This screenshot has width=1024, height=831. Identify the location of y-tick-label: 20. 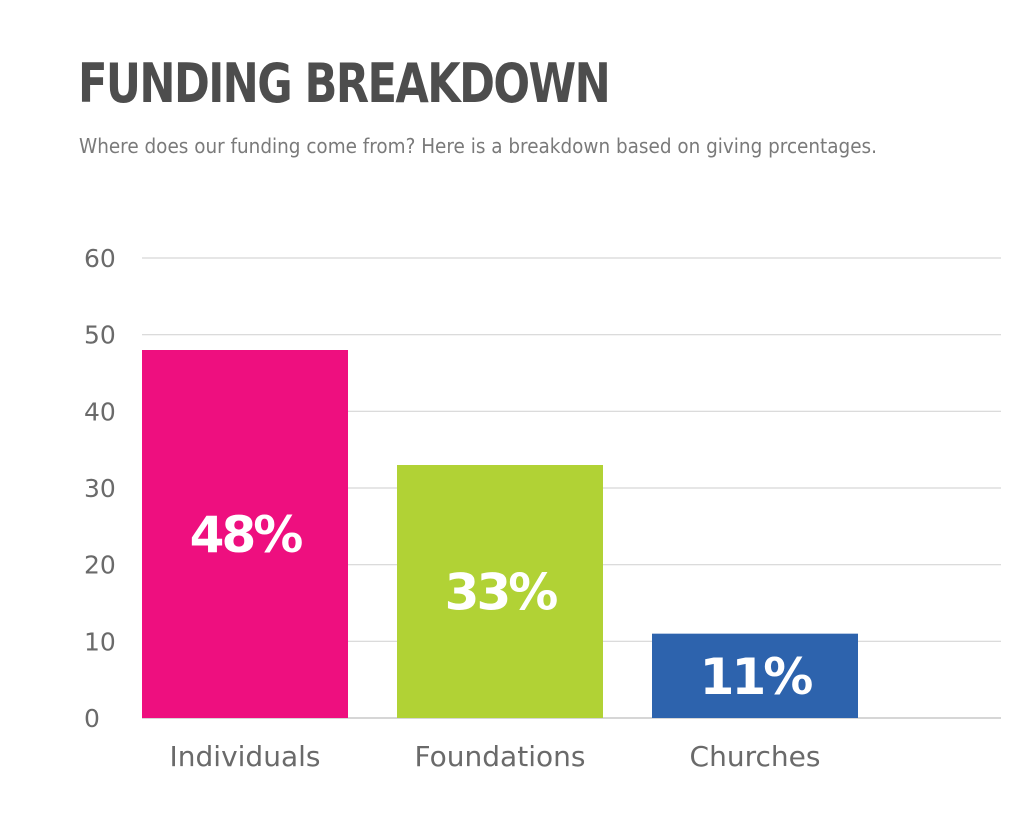
(100, 565).